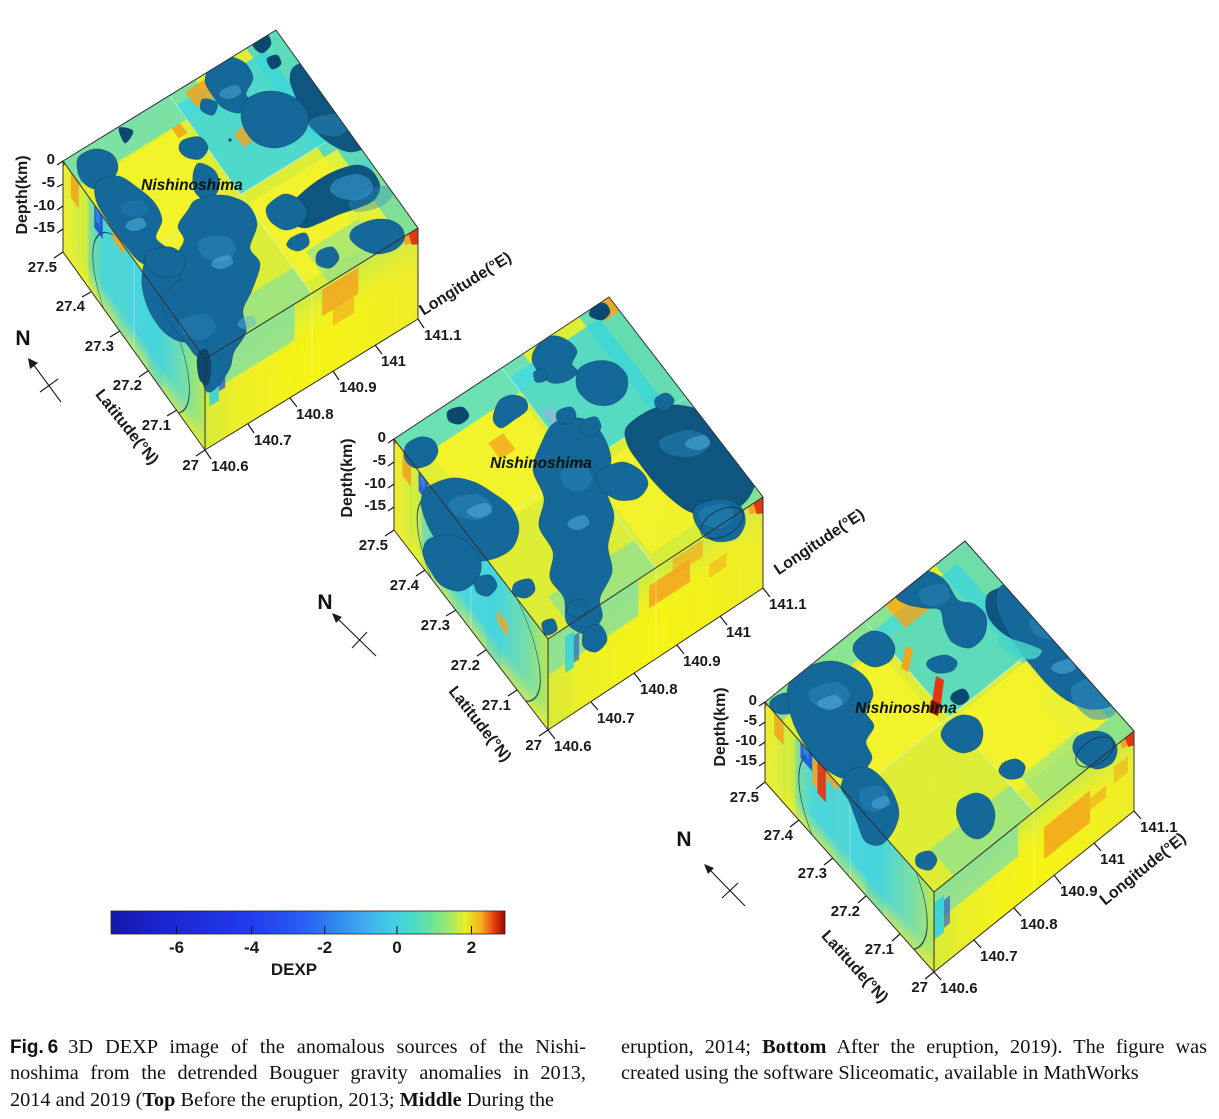 Image resolution: width=1219 pixels, height=1119 pixels. What do you see at coordinates (176, 947) in the screenshot?
I see `svg-text: -6` at bounding box center [176, 947].